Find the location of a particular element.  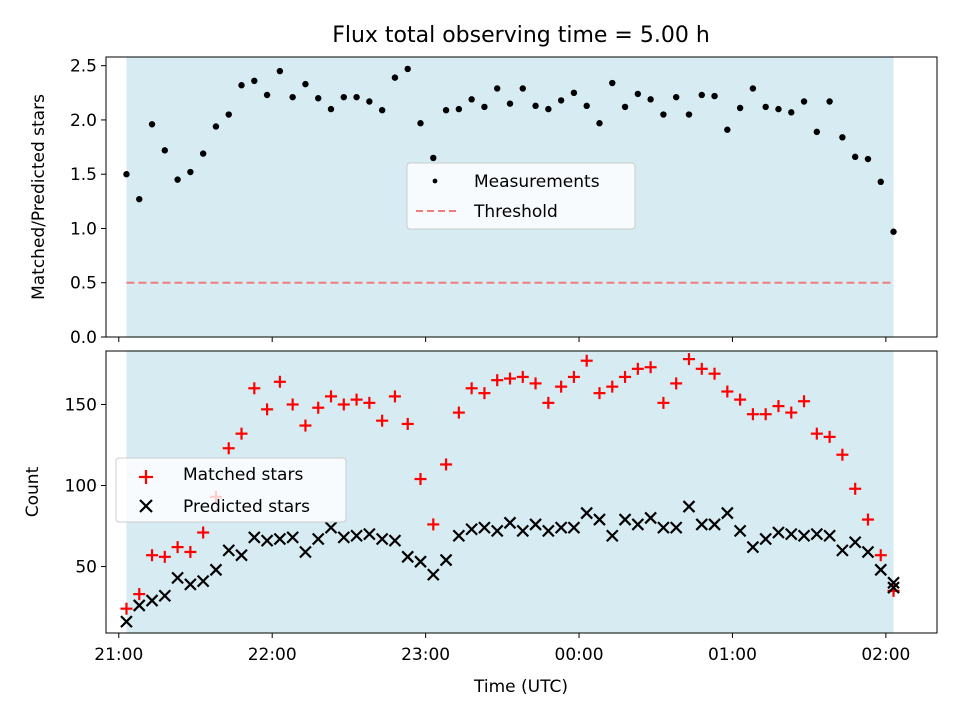

x-tick-label: 23:00 is located at coordinates (425, 655).